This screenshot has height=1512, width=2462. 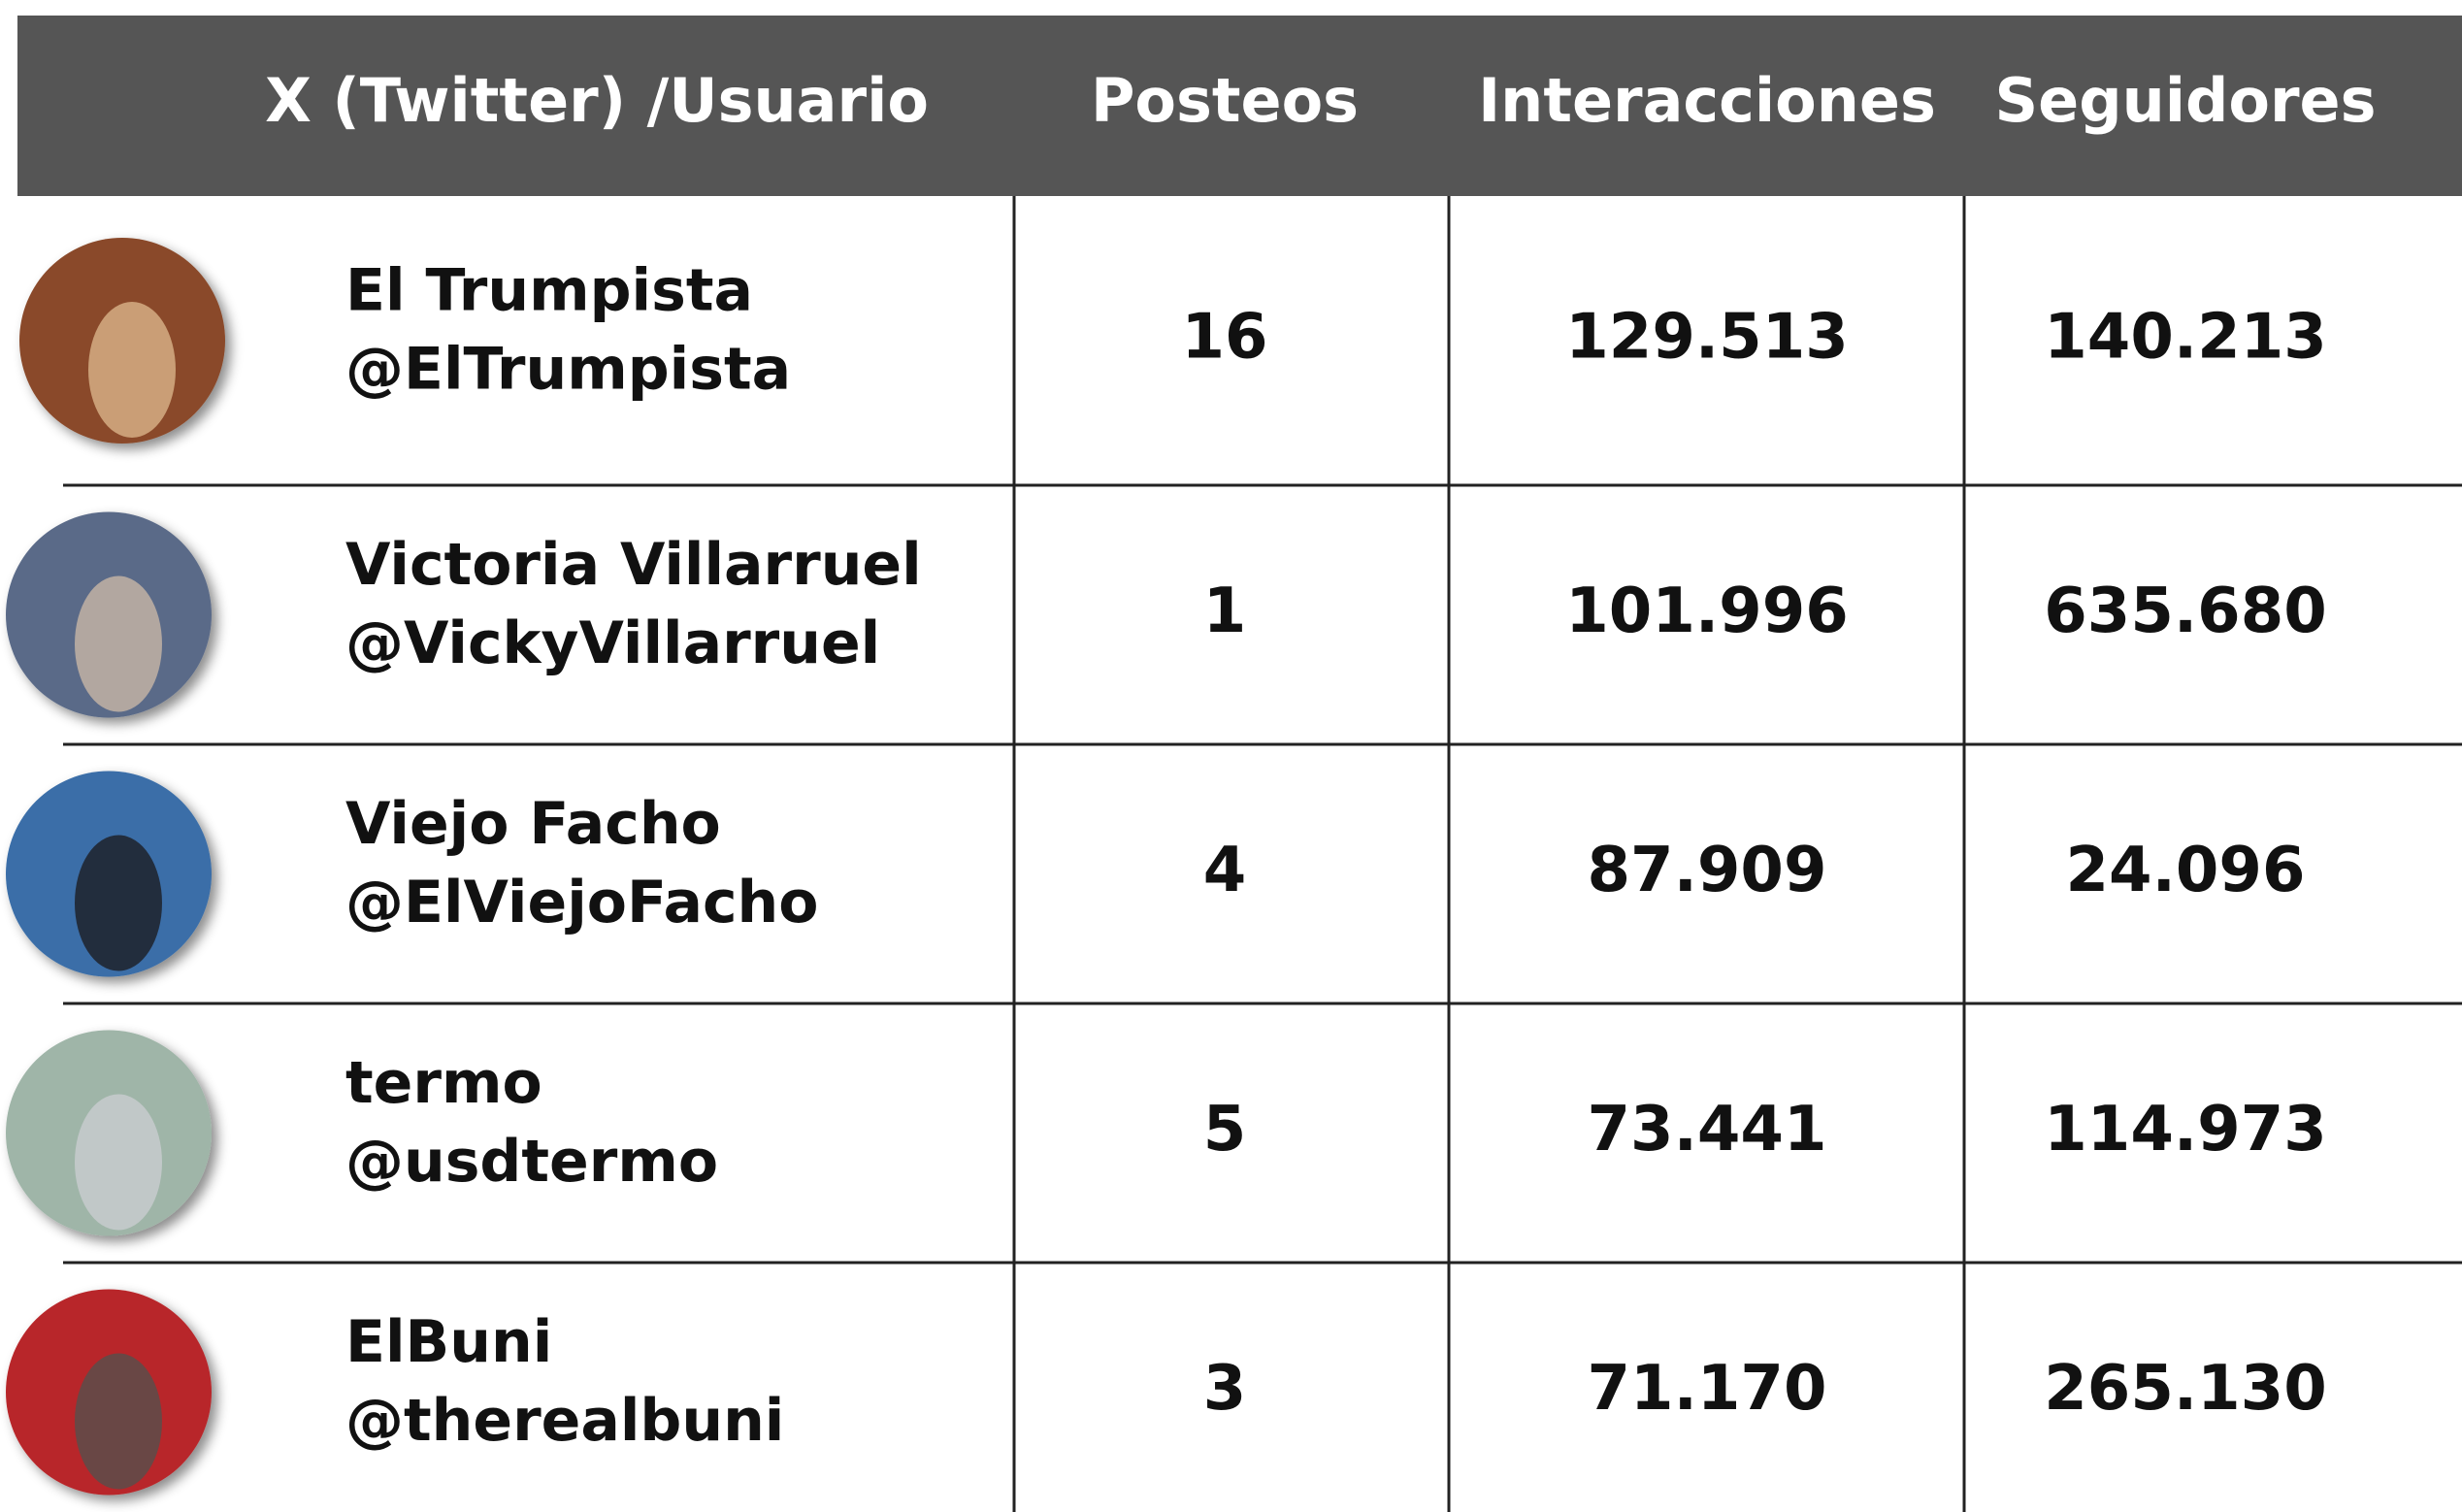 I want to click on header-cell: Interacciones, so click(x=1707, y=100).